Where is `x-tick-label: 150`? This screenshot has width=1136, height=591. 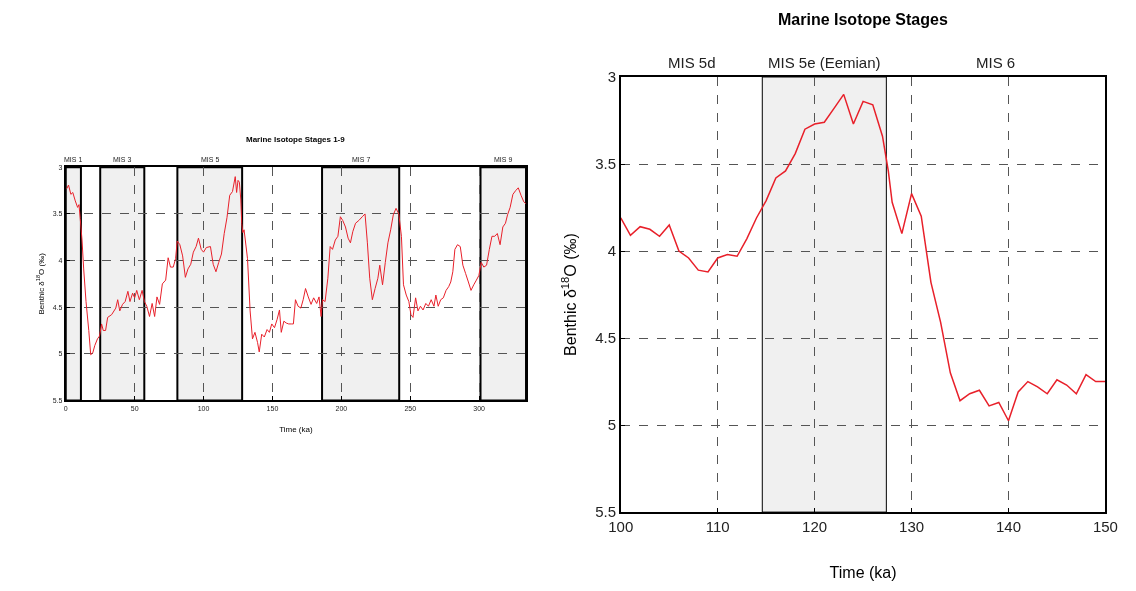 x-tick-label: 150 is located at coordinates (1105, 526).